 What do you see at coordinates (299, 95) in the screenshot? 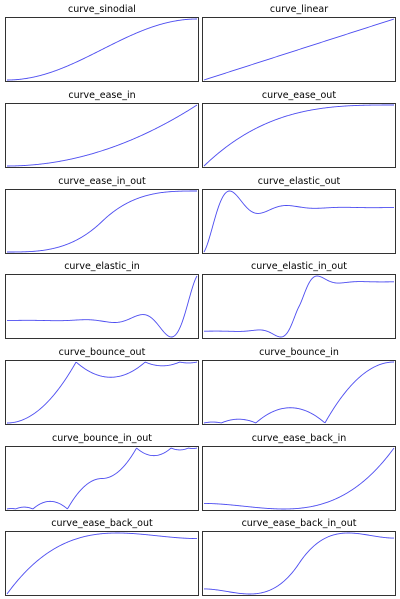
I see `chart-title: curve_ease_out` at bounding box center [299, 95].